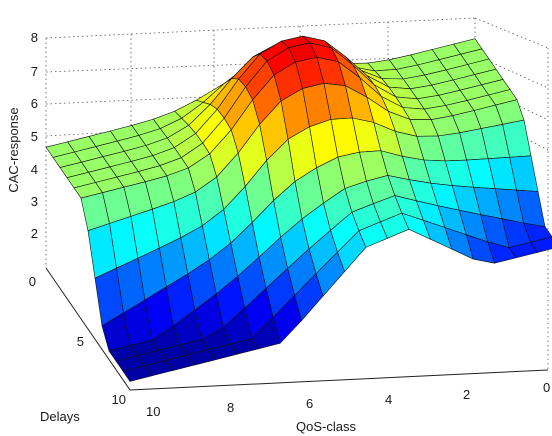 This screenshot has width=552, height=436. I want to click on x-tick-label: 6, so click(309, 403).